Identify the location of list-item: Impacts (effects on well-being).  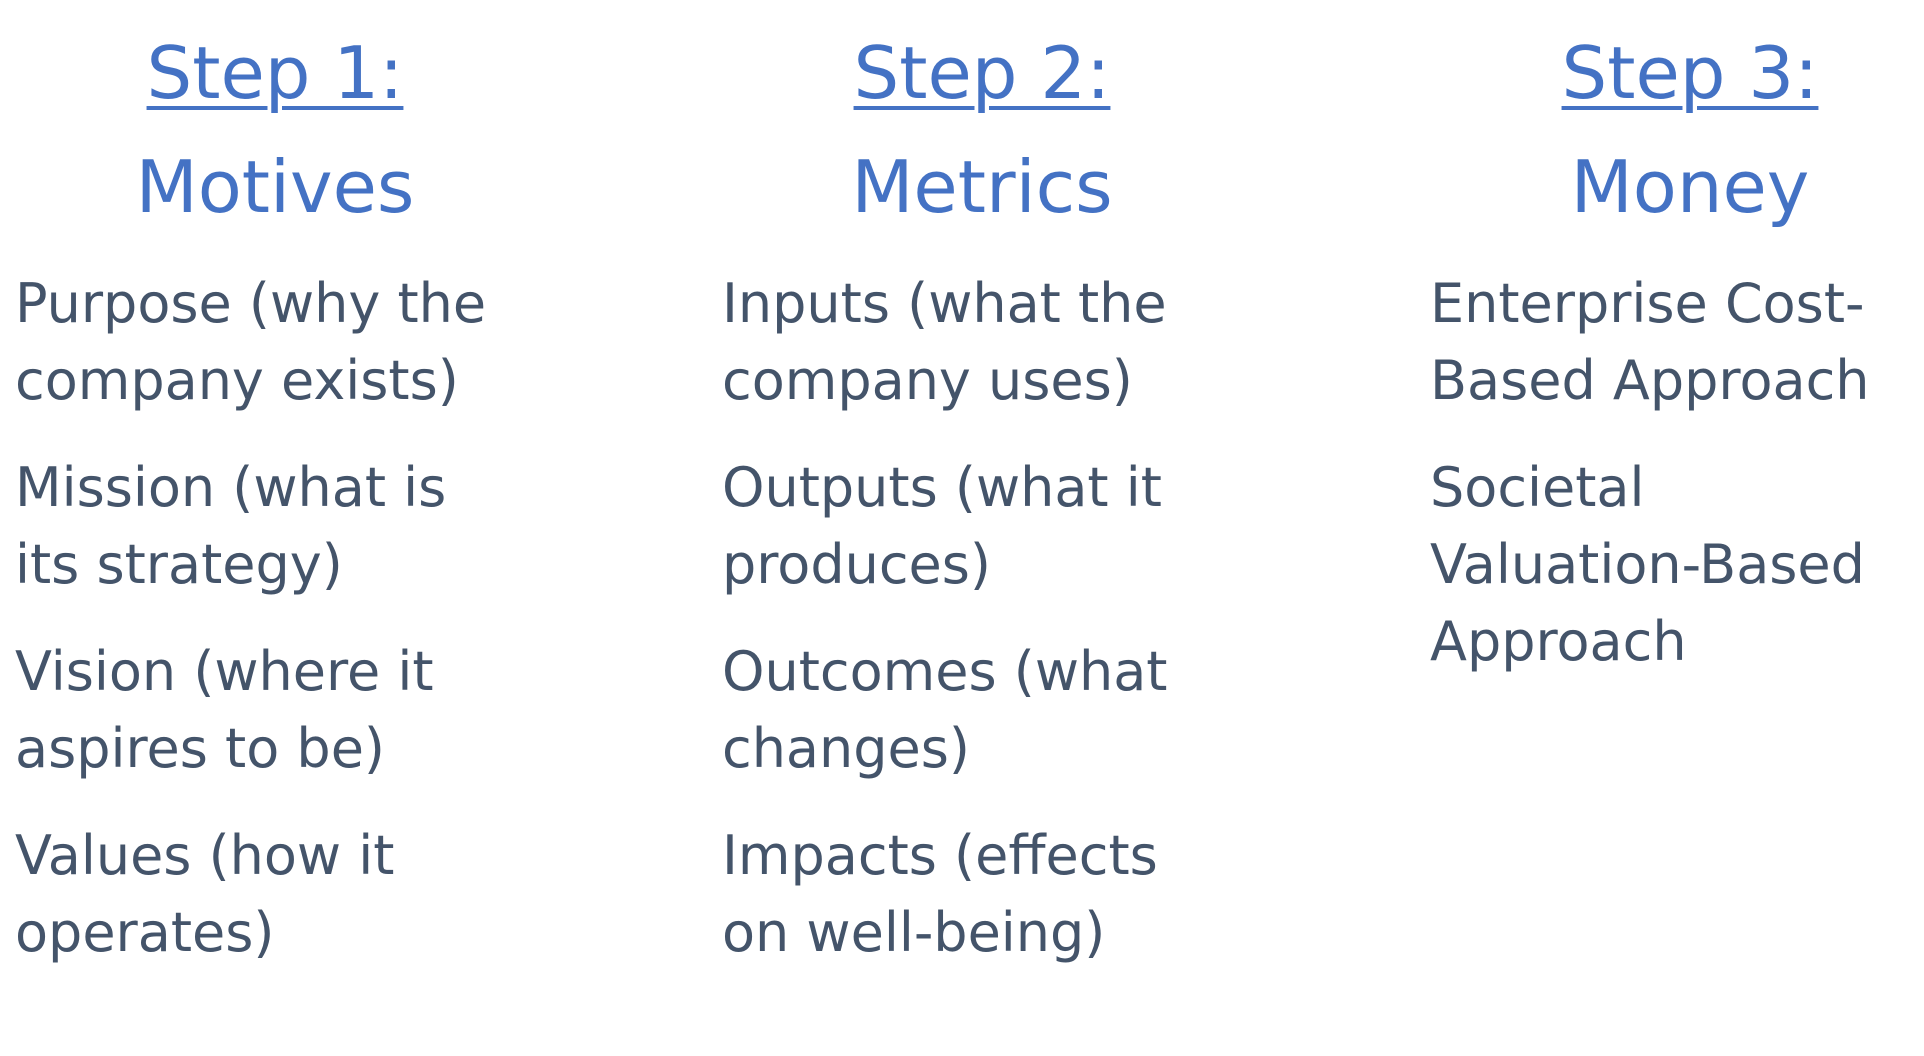
(944, 894).